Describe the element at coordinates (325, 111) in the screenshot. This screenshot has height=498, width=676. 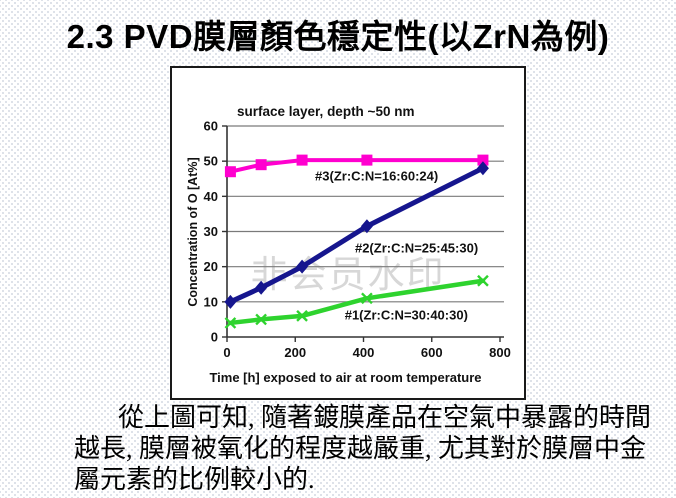
I see `chart-title: surface layer, depth ~50 nm` at that location.